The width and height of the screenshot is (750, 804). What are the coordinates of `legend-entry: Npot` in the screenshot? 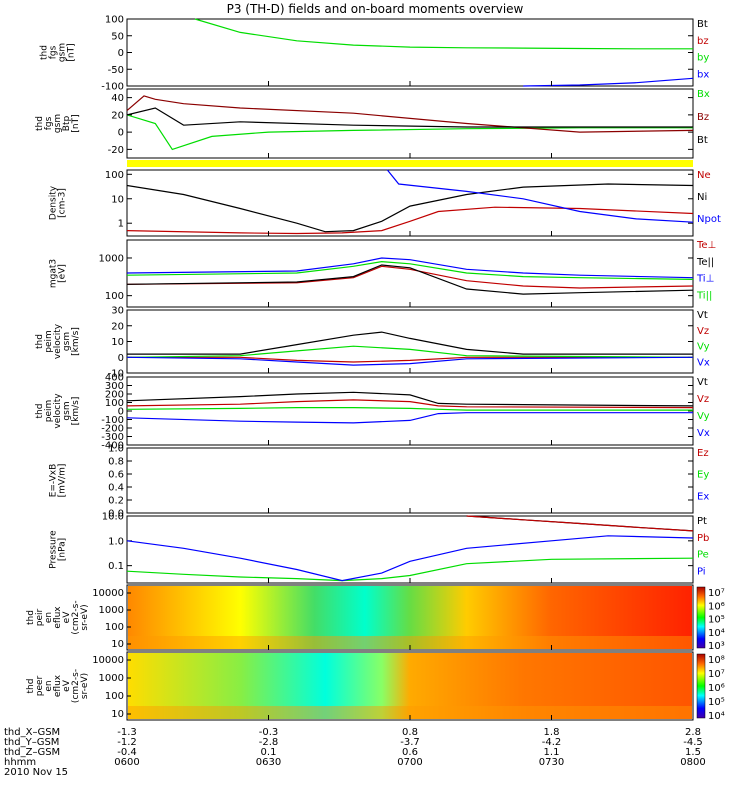 It's located at (709, 219).